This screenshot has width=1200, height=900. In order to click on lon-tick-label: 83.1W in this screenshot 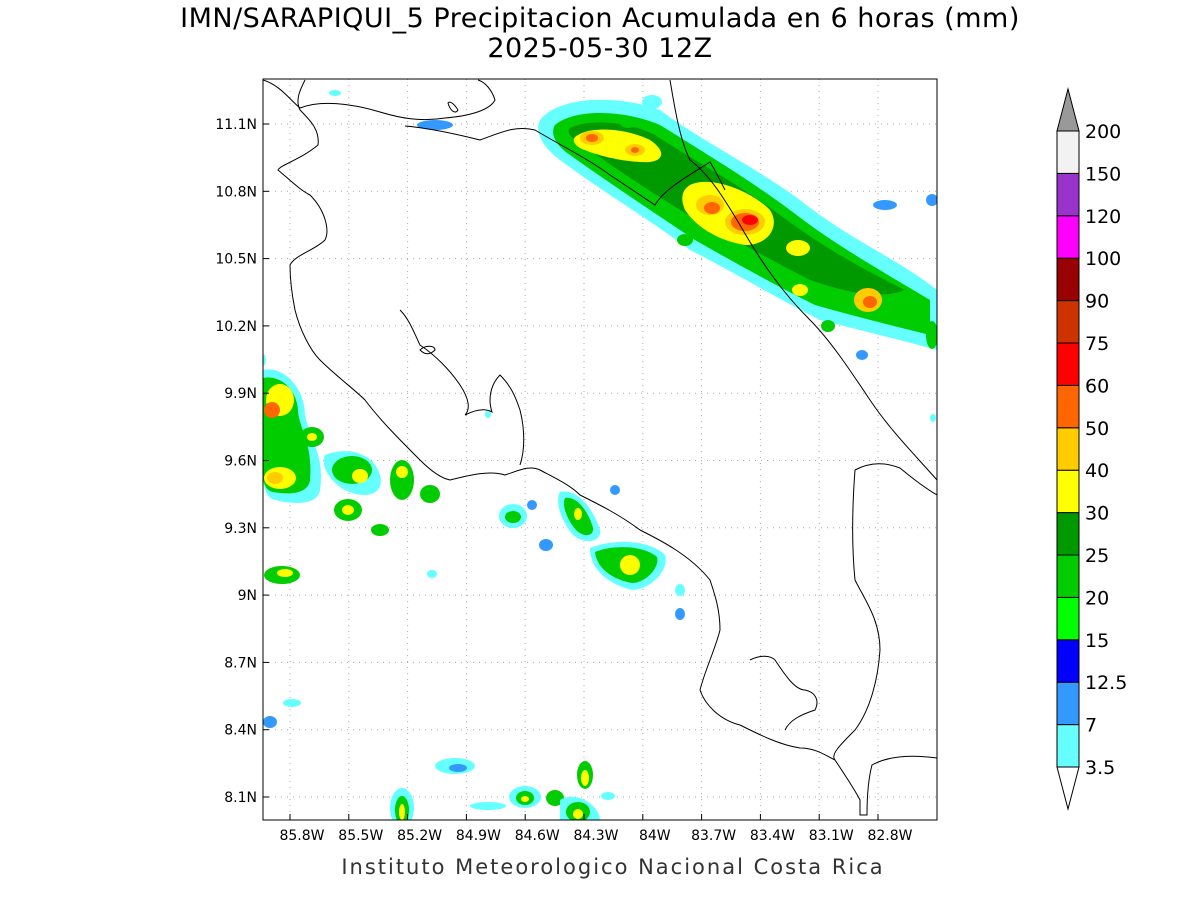, I will do `click(831, 836)`.